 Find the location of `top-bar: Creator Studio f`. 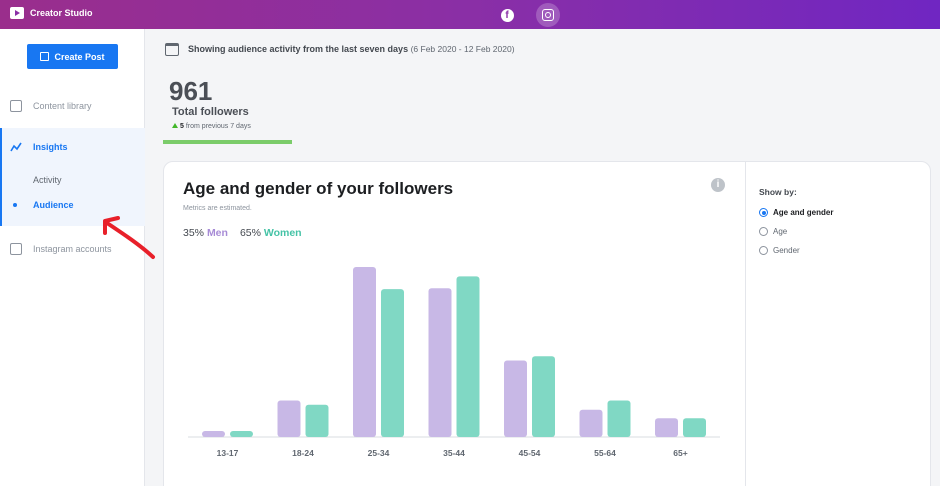

top-bar: Creator Studio f is located at coordinates (470, 14).